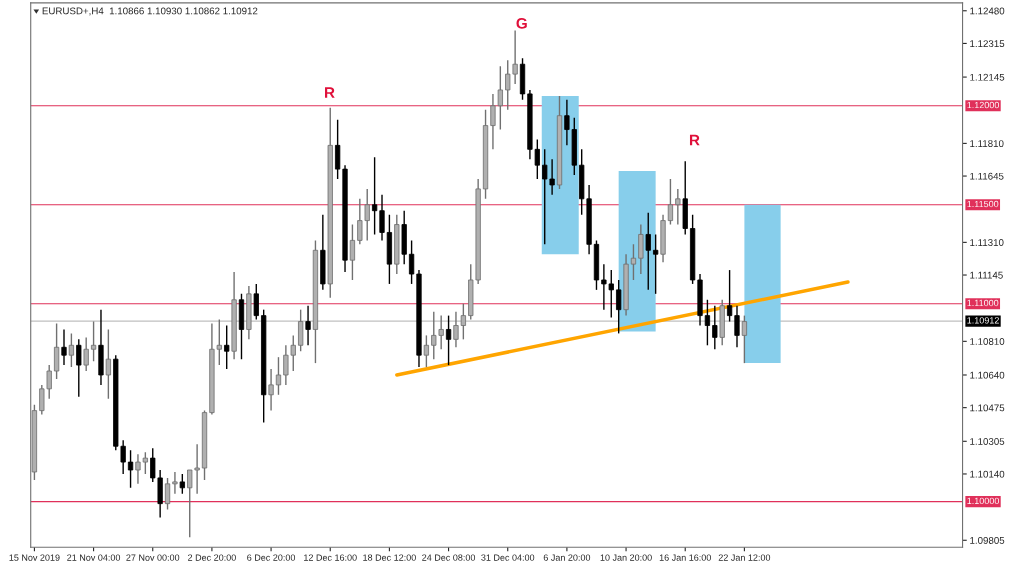 This screenshot has width=1024, height=570. What do you see at coordinates (34, 557) in the screenshot?
I see `x-tick-label: 15 Nov 2019` at bounding box center [34, 557].